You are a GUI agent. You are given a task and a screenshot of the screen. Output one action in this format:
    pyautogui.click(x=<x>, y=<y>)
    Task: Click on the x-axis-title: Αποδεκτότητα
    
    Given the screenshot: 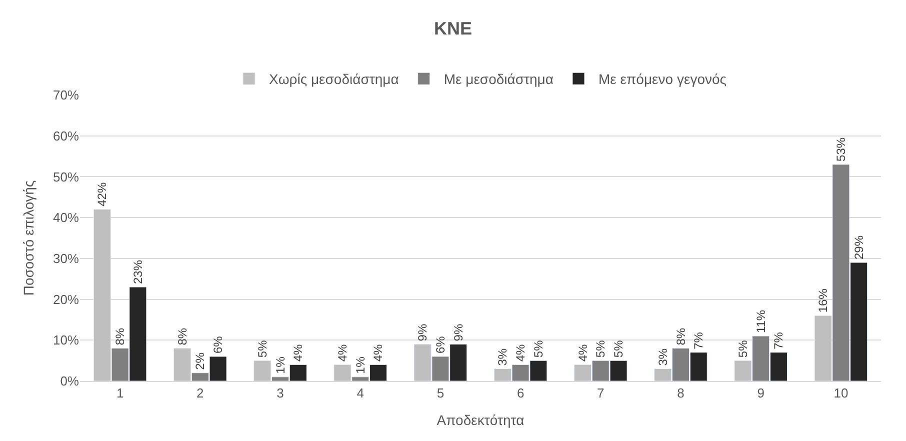 What is the action you would take?
    pyautogui.click(x=480, y=420)
    